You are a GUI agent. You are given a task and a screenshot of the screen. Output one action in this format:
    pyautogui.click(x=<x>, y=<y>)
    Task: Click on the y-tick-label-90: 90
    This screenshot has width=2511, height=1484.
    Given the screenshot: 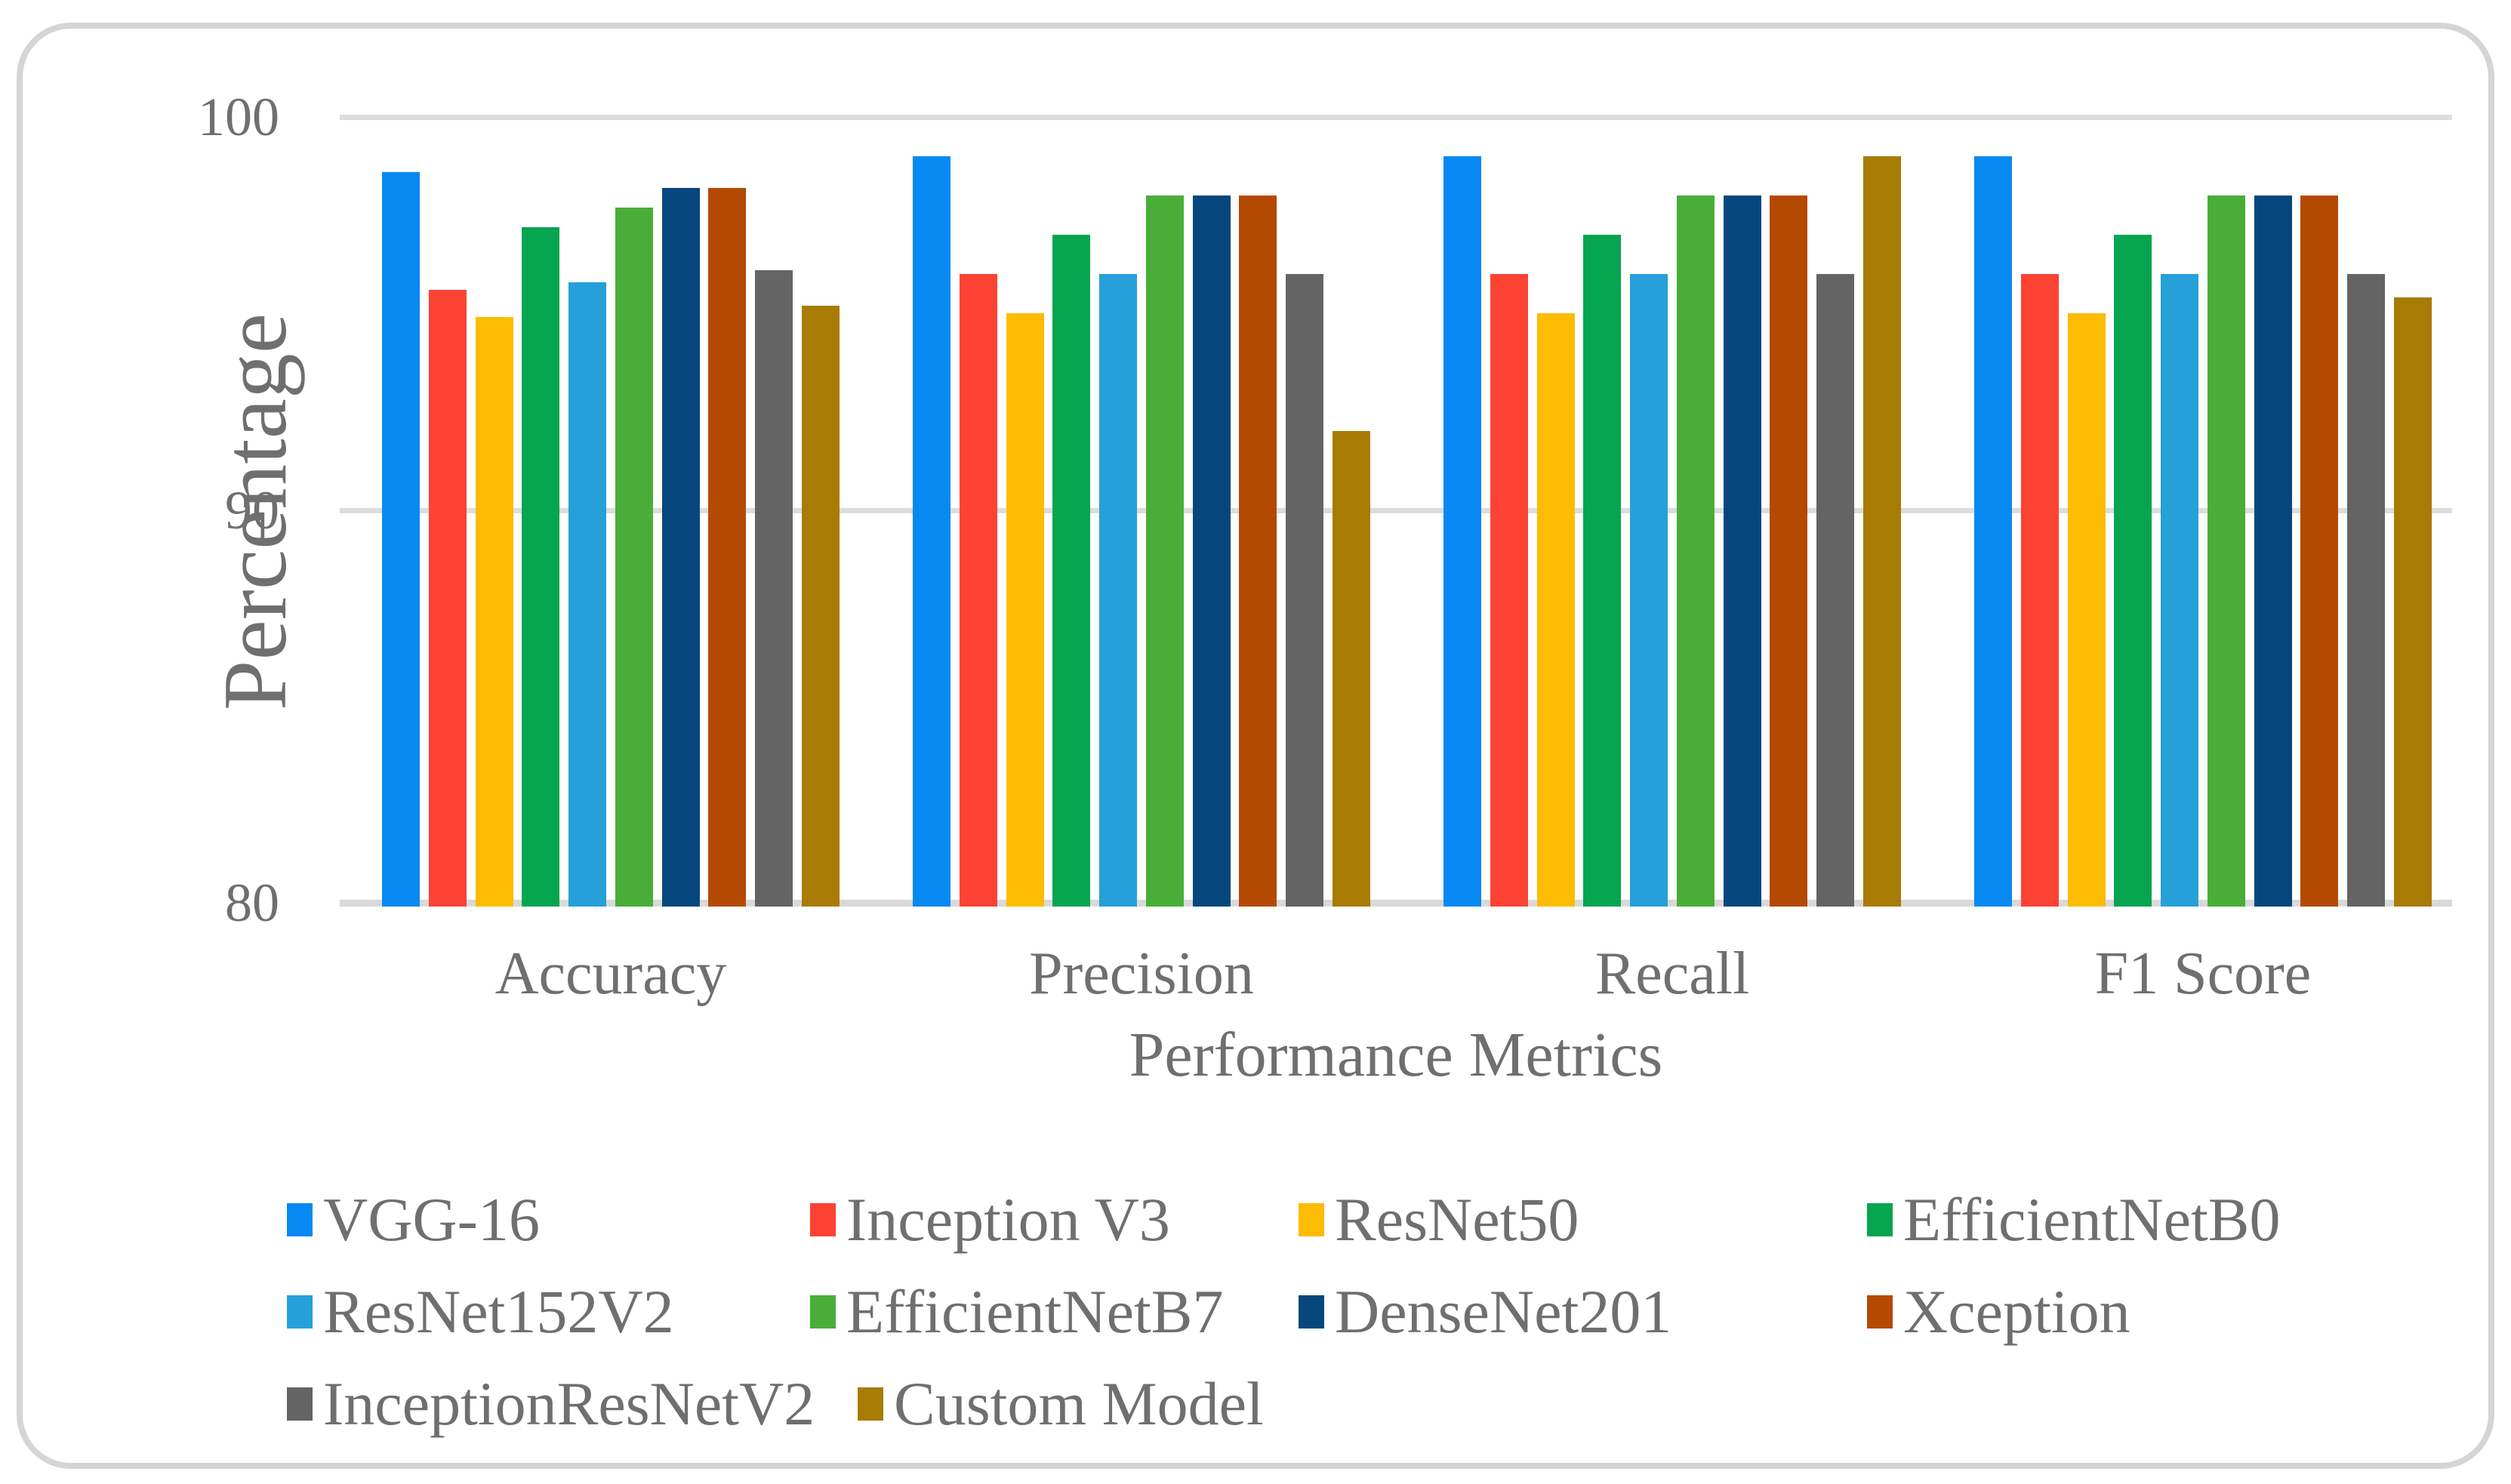 What is the action you would take?
    pyautogui.click(x=252, y=509)
    